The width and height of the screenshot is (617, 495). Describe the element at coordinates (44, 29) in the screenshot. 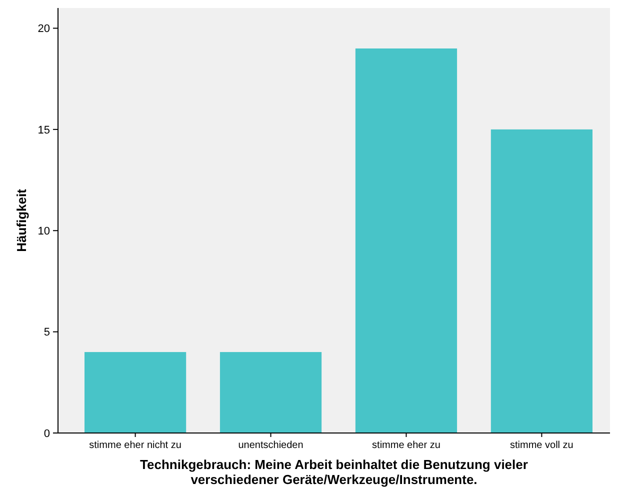

I see `y-tick-label: 20` at that location.